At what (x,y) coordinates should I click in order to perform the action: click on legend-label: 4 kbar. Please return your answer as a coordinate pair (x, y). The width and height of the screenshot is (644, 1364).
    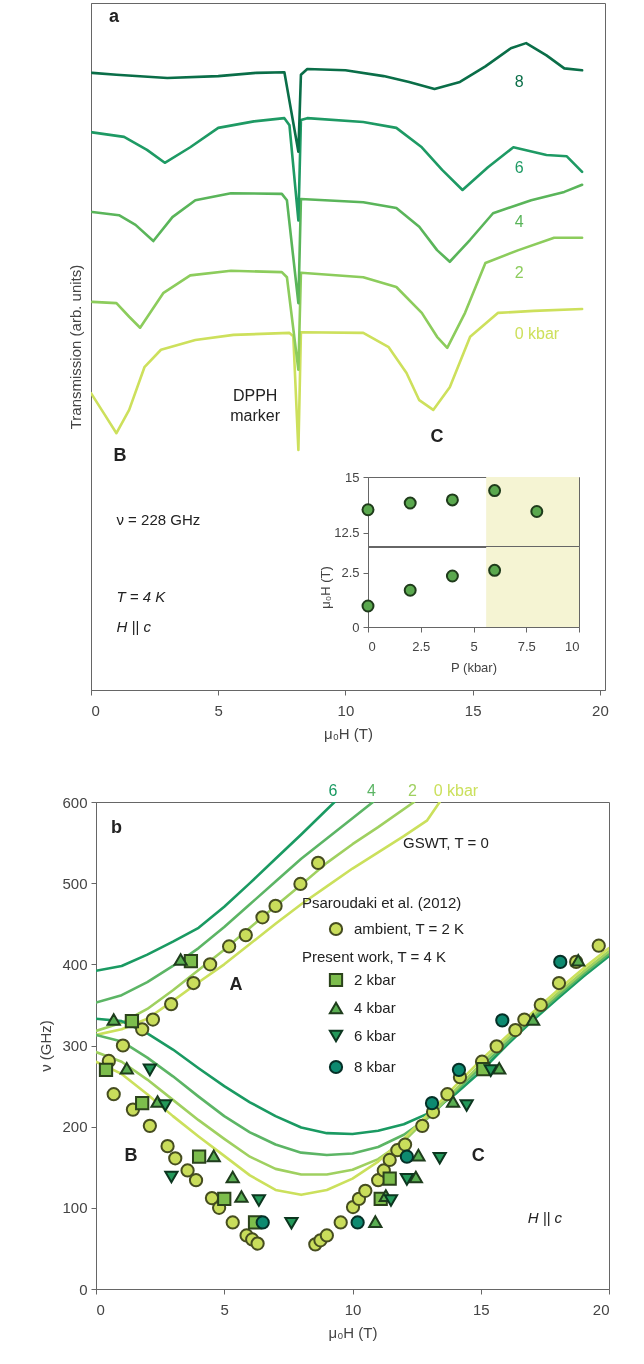
    Looking at the image, I should click on (375, 1007).